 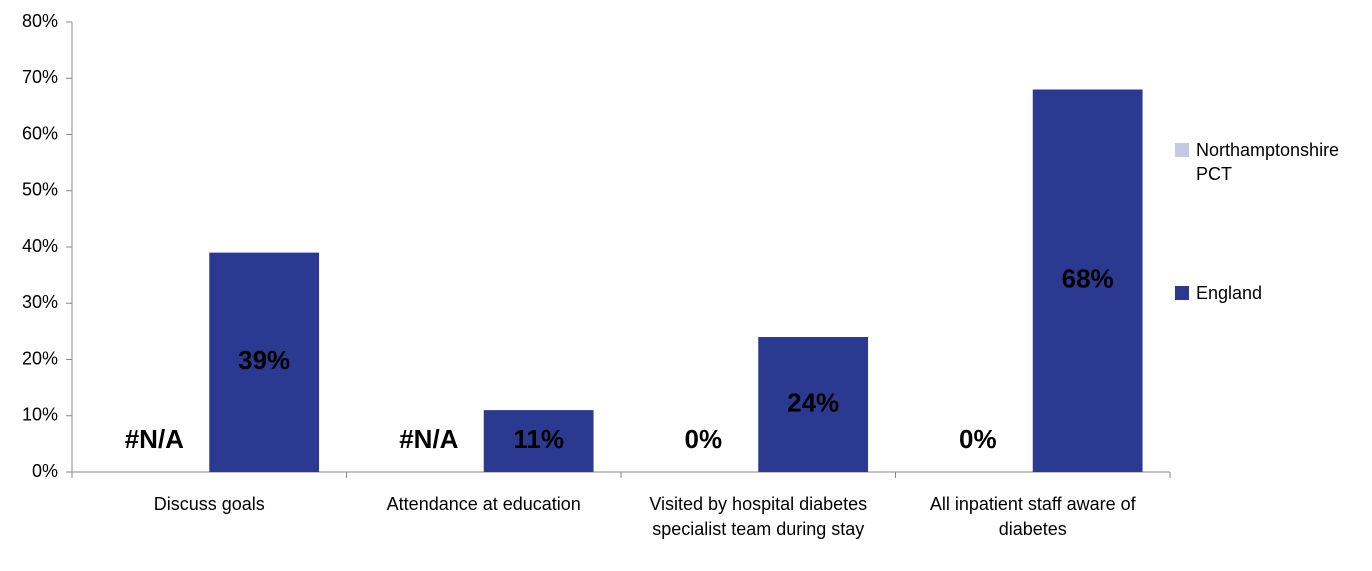 I want to click on y-tick-label: 20%, so click(x=40, y=358).